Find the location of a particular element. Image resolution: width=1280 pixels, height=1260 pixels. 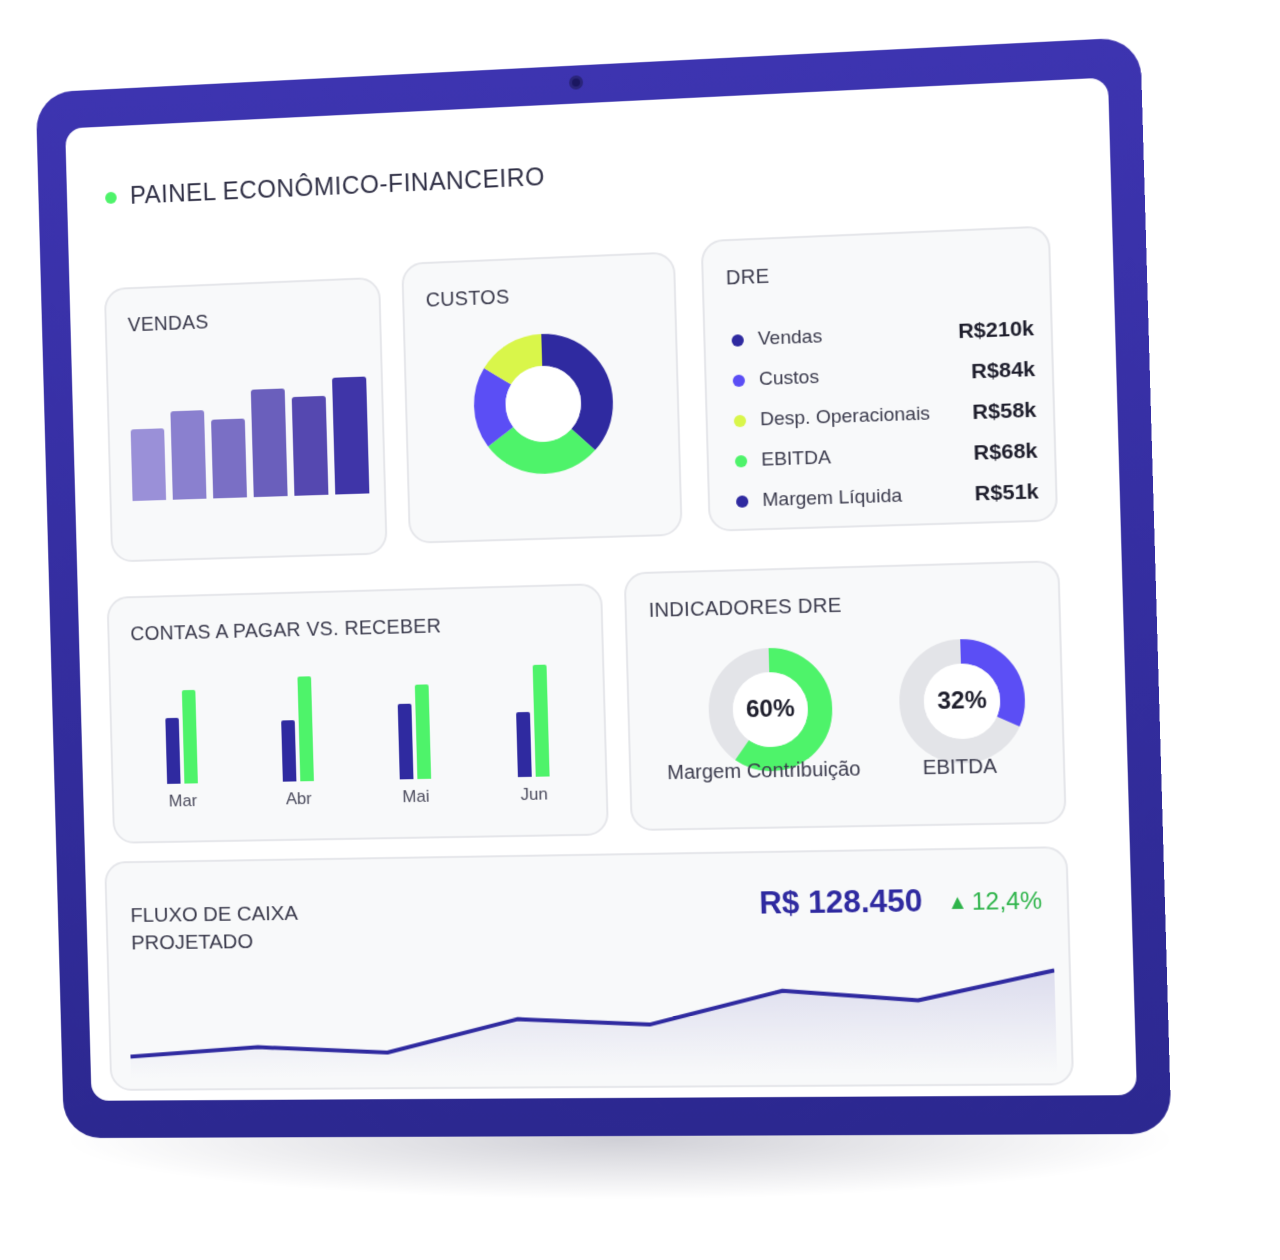

contas-card: CONTAS A PAGAR VS. RECEBER Mar Abr Mai Jun is located at coordinates (358, 713).